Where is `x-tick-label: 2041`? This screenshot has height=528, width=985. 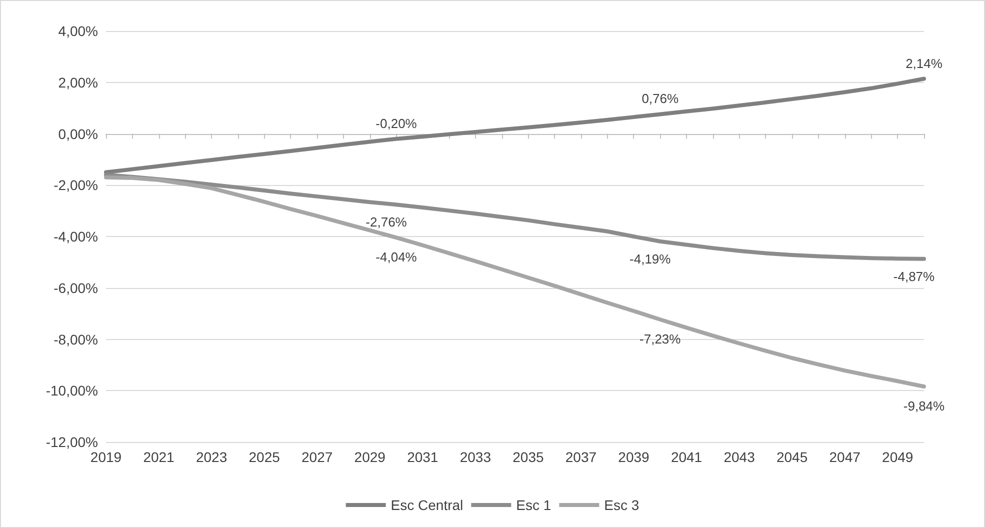
x-tick-label: 2041 is located at coordinates (686, 457).